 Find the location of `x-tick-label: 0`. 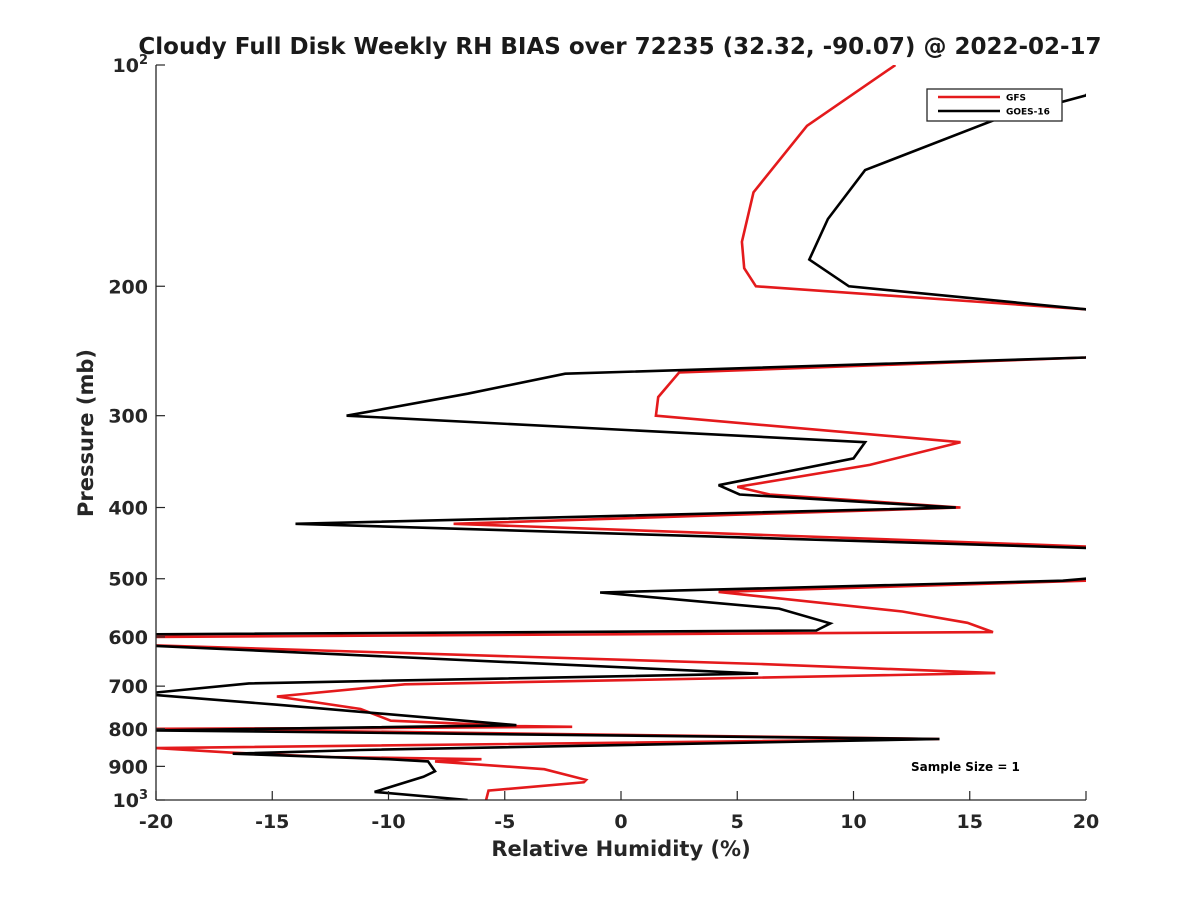

x-tick-label: 0 is located at coordinates (620, 822).